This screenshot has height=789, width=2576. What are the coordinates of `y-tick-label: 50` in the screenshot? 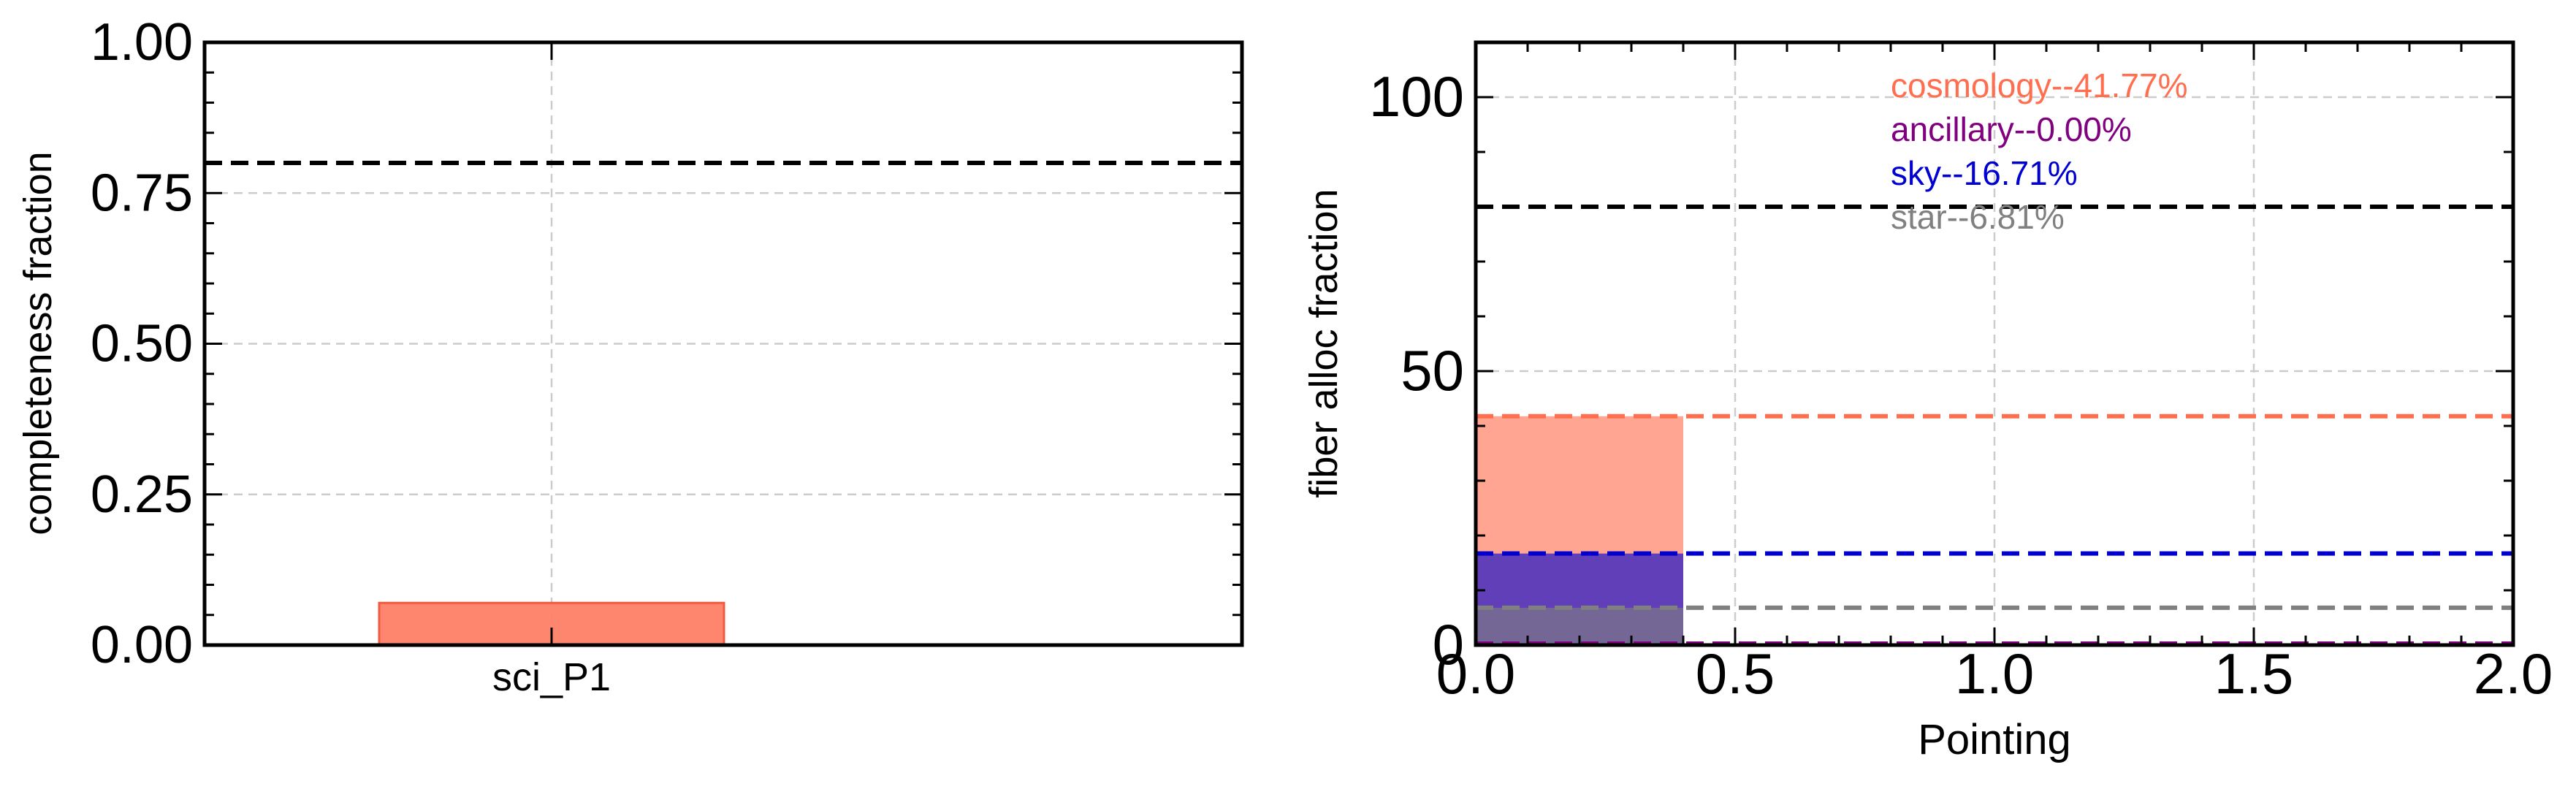 It's located at (1432, 370).